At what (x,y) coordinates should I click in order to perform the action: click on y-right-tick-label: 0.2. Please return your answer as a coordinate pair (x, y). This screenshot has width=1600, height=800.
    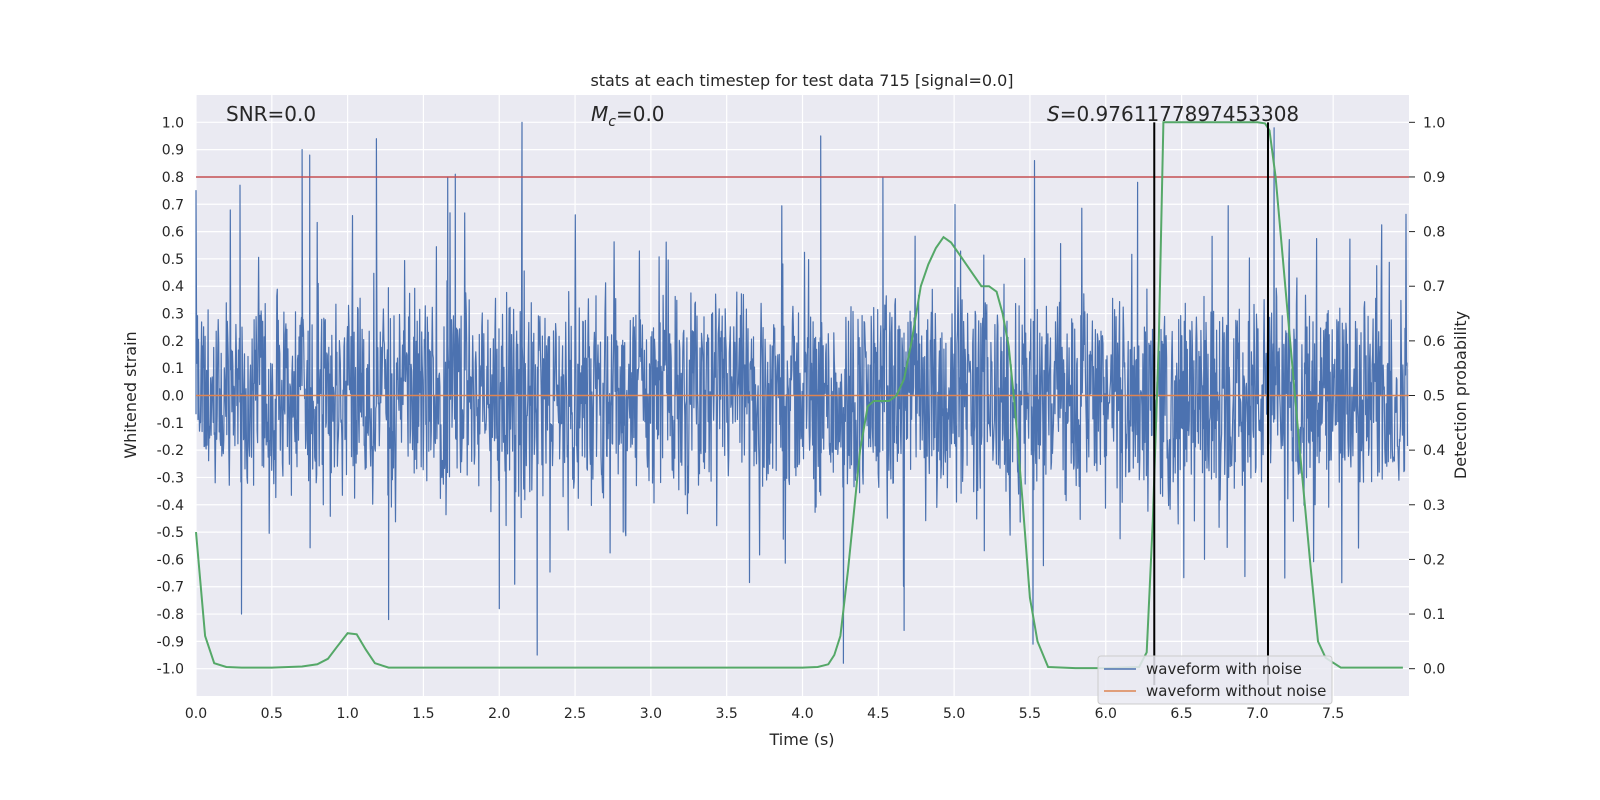
    Looking at the image, I should click on (1434, 560).